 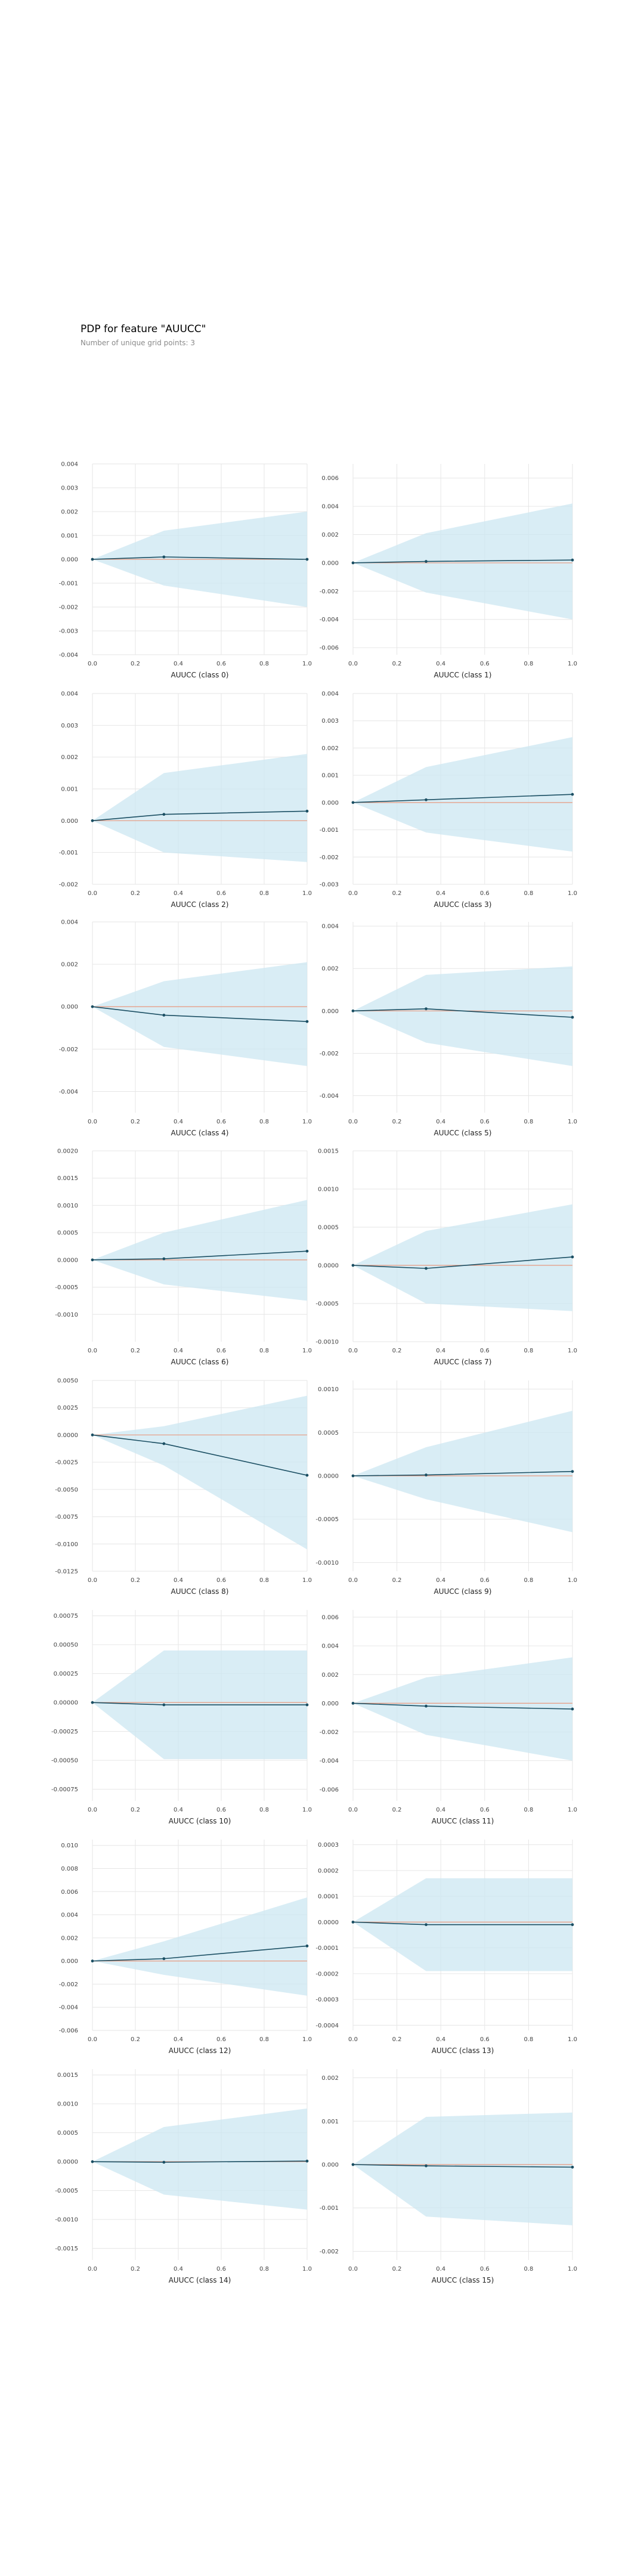 I want to click on x-axis-label: AUUCC (class 7), so click(x=463, y=1362).